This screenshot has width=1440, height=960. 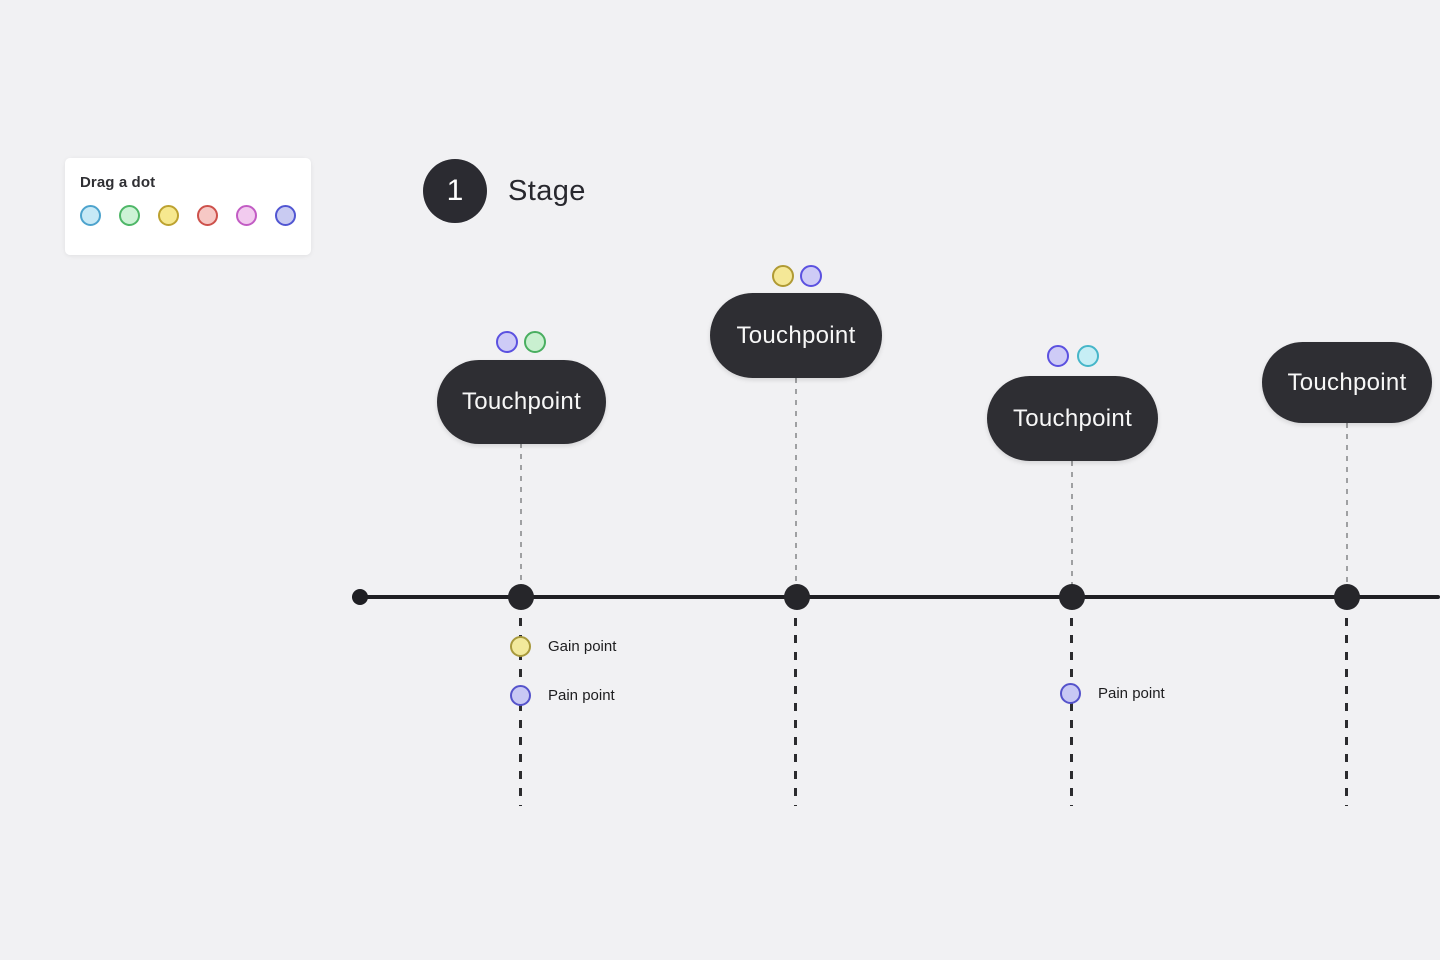 What do you see at coordinates (581, 695) in the screenshot?
I see `pain-point-label-touchpoint-1: Pain point` at bounding box center [581, 695].